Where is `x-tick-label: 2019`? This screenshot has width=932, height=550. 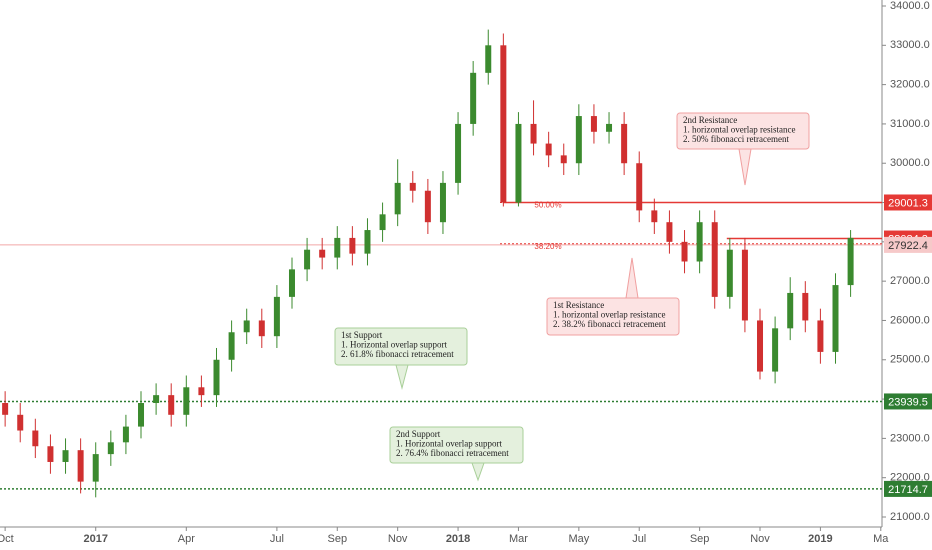 x-tick-label: 2019 is located at coordinates (820, 539).